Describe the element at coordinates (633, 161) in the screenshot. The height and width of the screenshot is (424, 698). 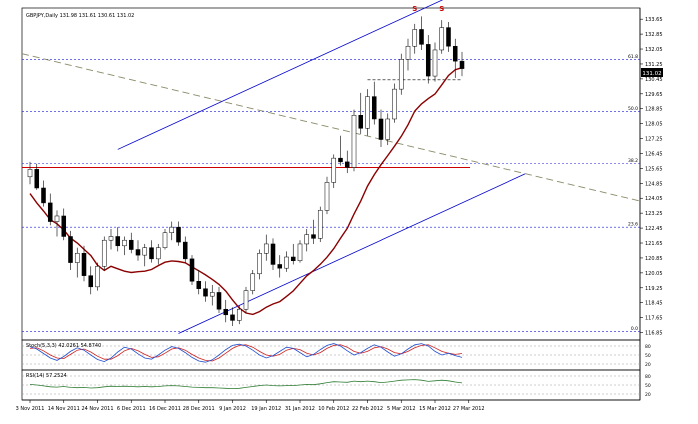
I see `fib-level-label: 38.2` at that location.